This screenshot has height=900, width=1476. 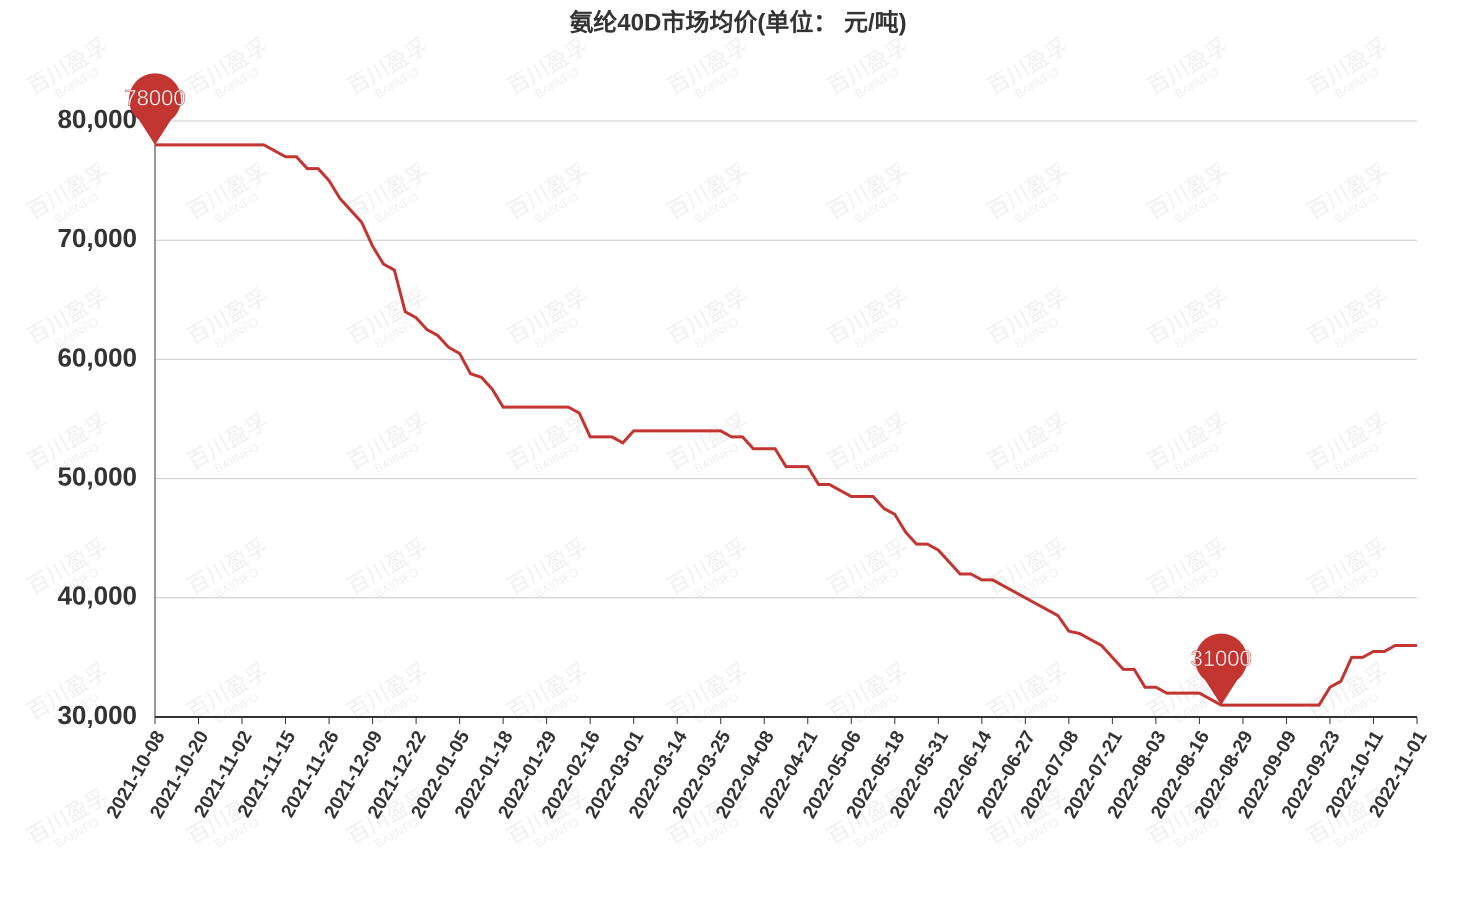 I want to click on y-tick-label: 40,000, so click(x=97, y=596).